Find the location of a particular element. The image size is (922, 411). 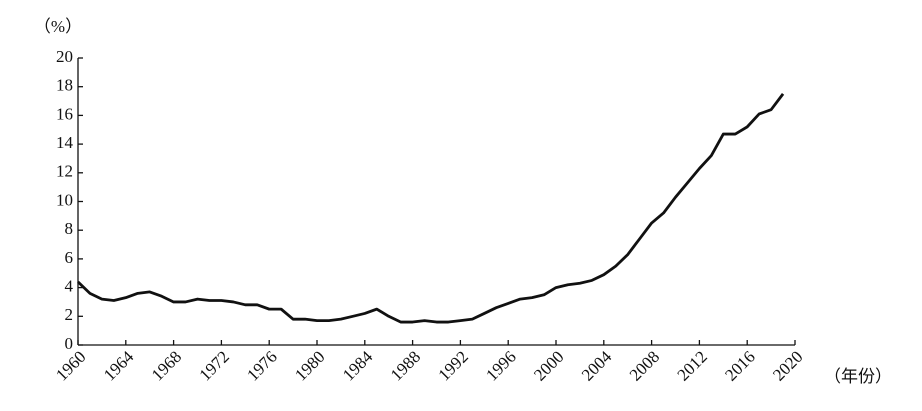

x-tick-label: 1964 is located at coordinates (119, 366).